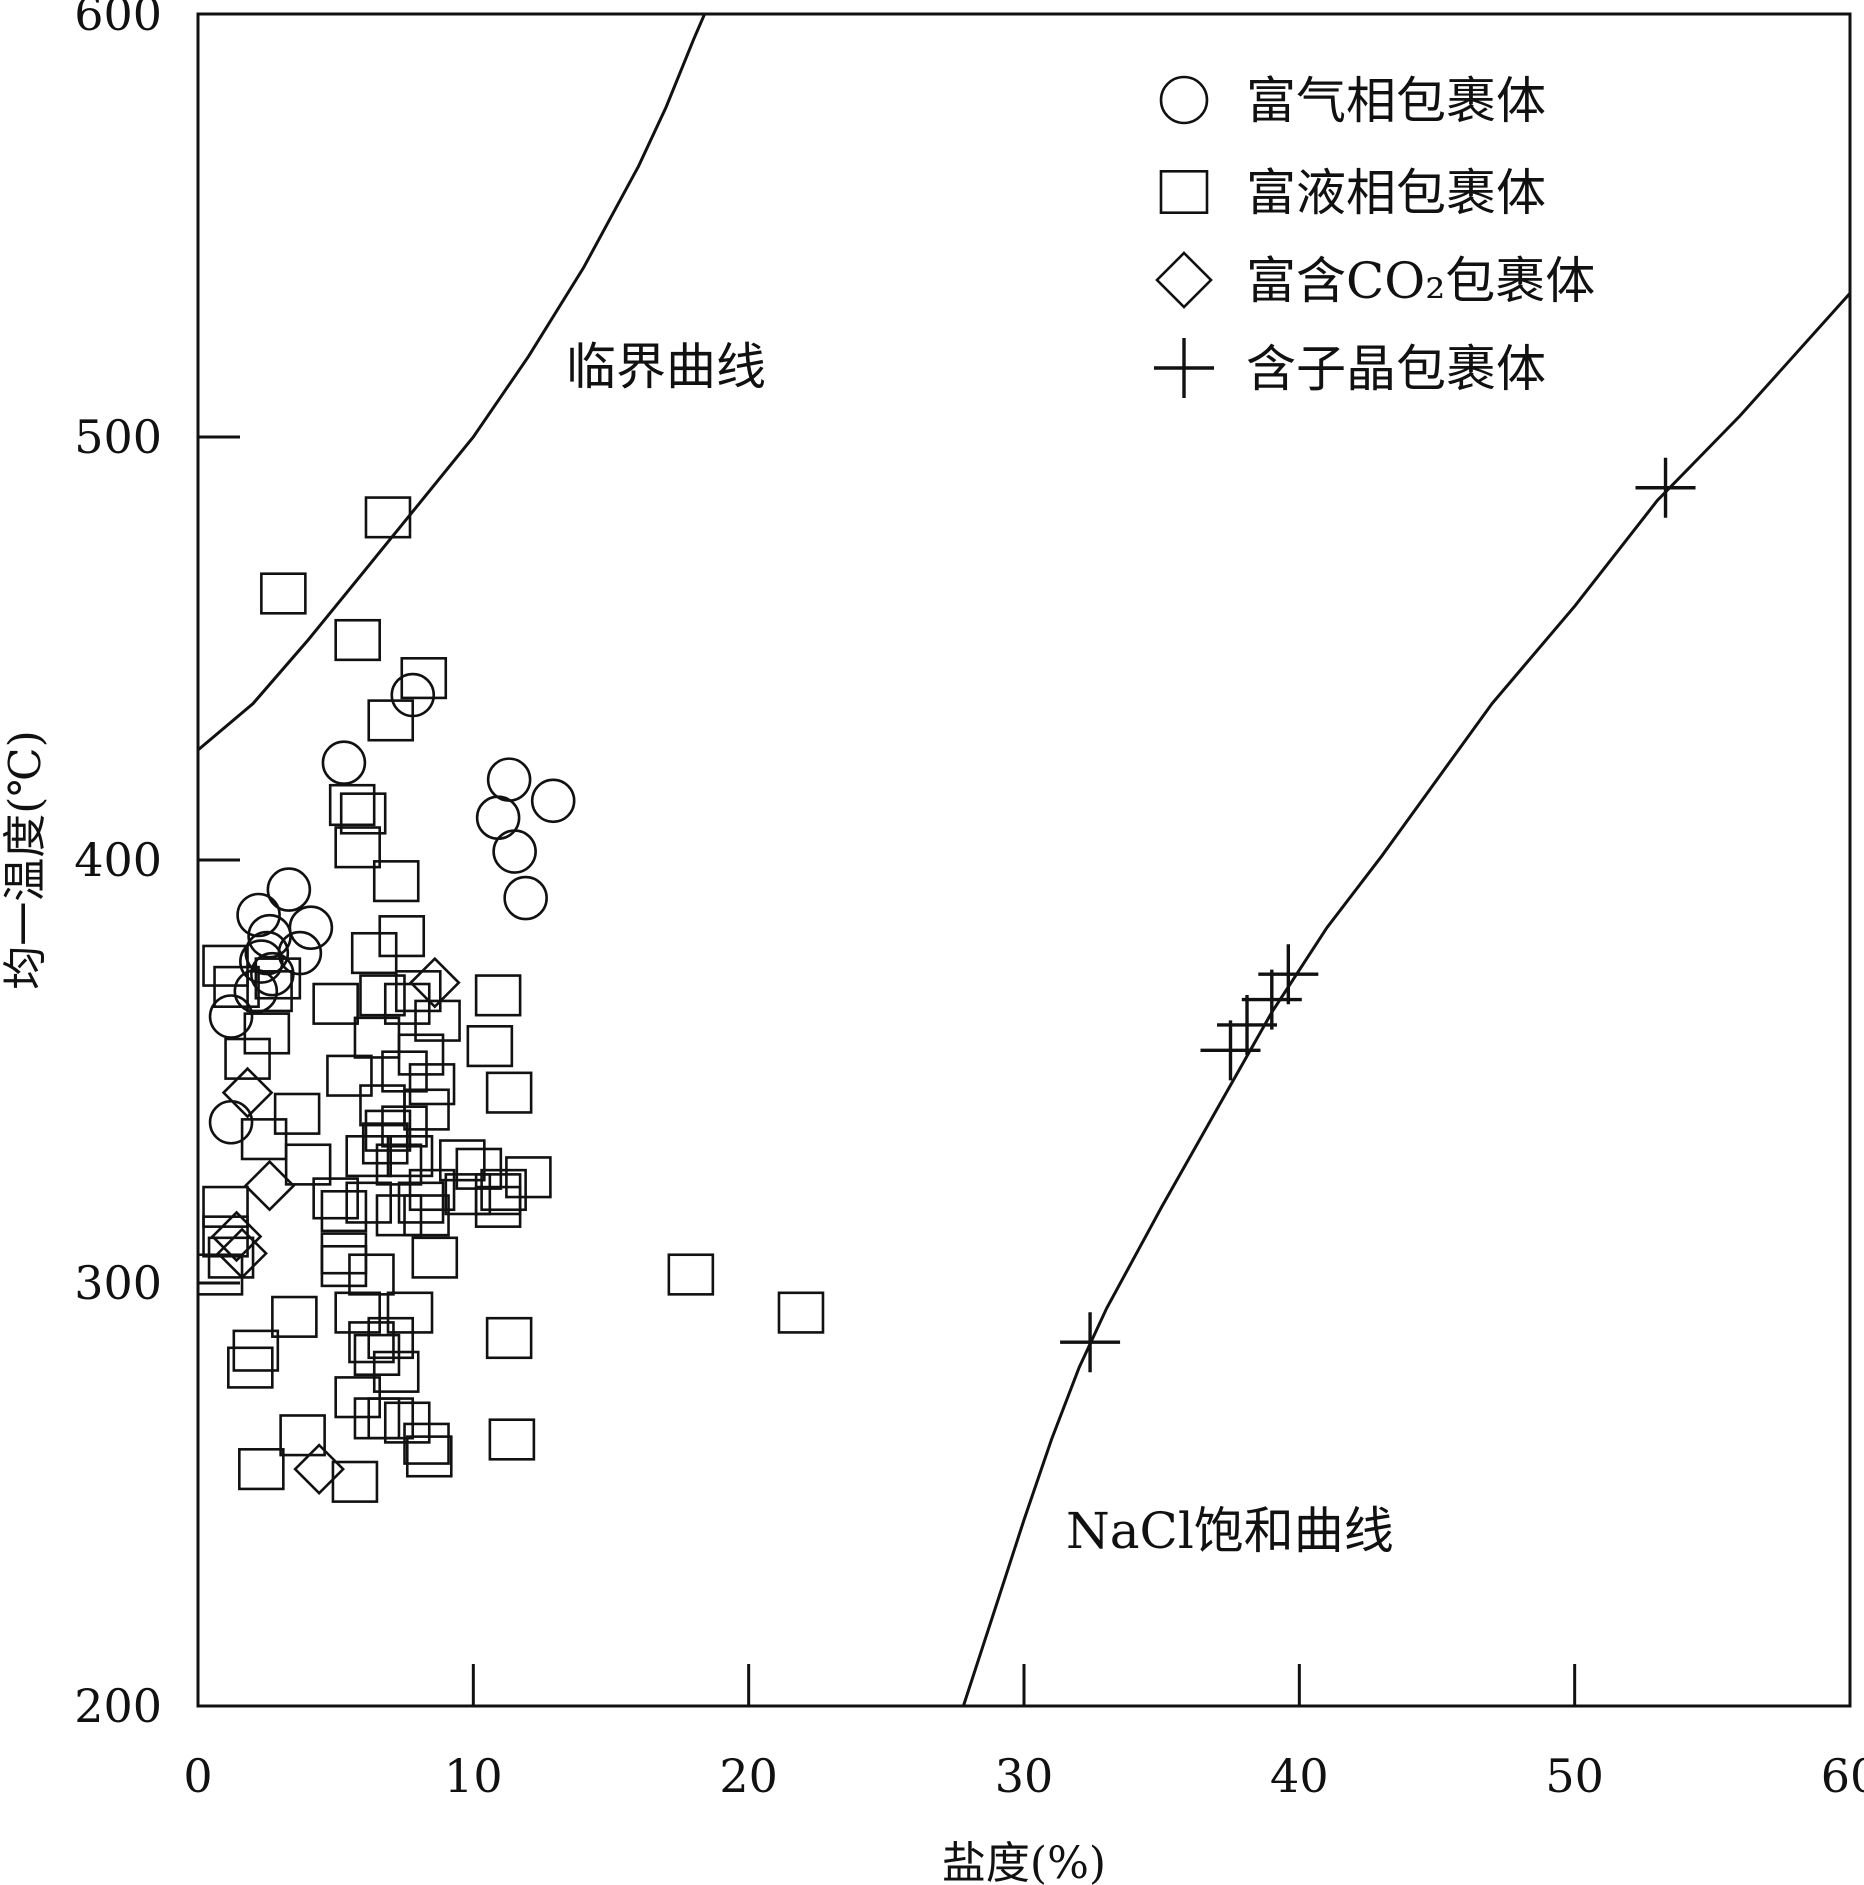 Image resolution: width=1864 pixels, height=1885 pixels. Describe the element at coordinates (1024, 1776) in the screenshot. I see `x-tick-label: 30` at that location.